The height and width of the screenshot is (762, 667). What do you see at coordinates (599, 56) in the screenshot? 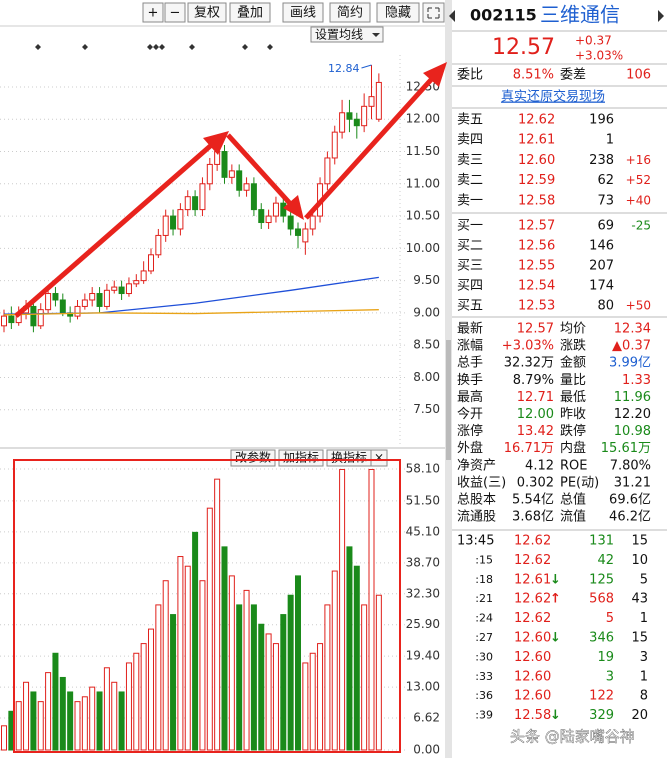
I see `pct-change: +3.03%` at bounding box center [599, 56].